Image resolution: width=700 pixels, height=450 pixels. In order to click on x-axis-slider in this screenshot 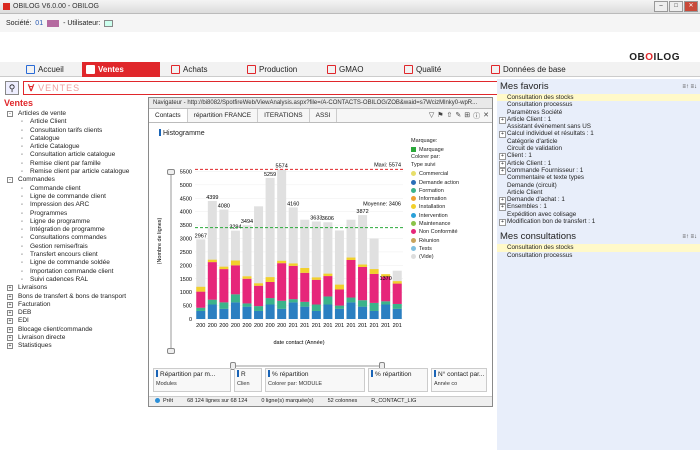, I will do `click(307, 366)`.